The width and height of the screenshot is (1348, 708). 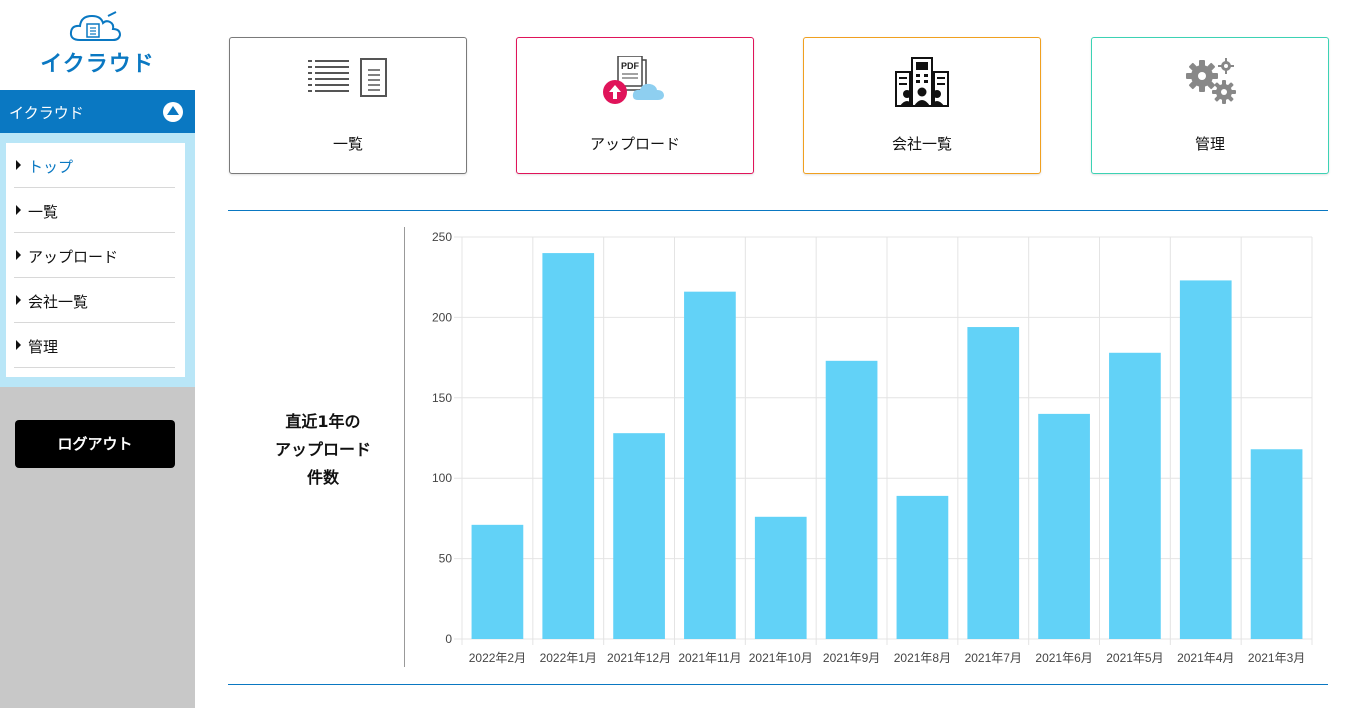 What do you see at coordinates (442, 398) in the screenshot?
I see `y-tick-label: 150` at bounding box center [442, 398].